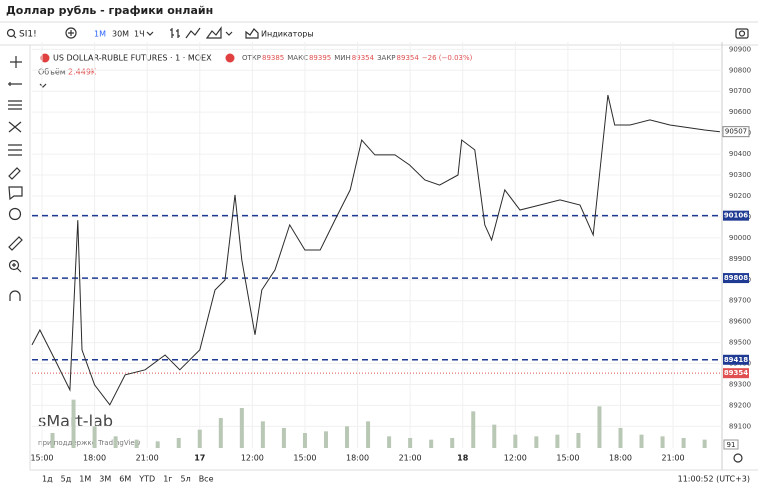 The image size is (758, 496). What do you see at coordinates (287, 34) in the screenshot?
I see `indicators: Индикаторы` at bounding box center [287, 34].